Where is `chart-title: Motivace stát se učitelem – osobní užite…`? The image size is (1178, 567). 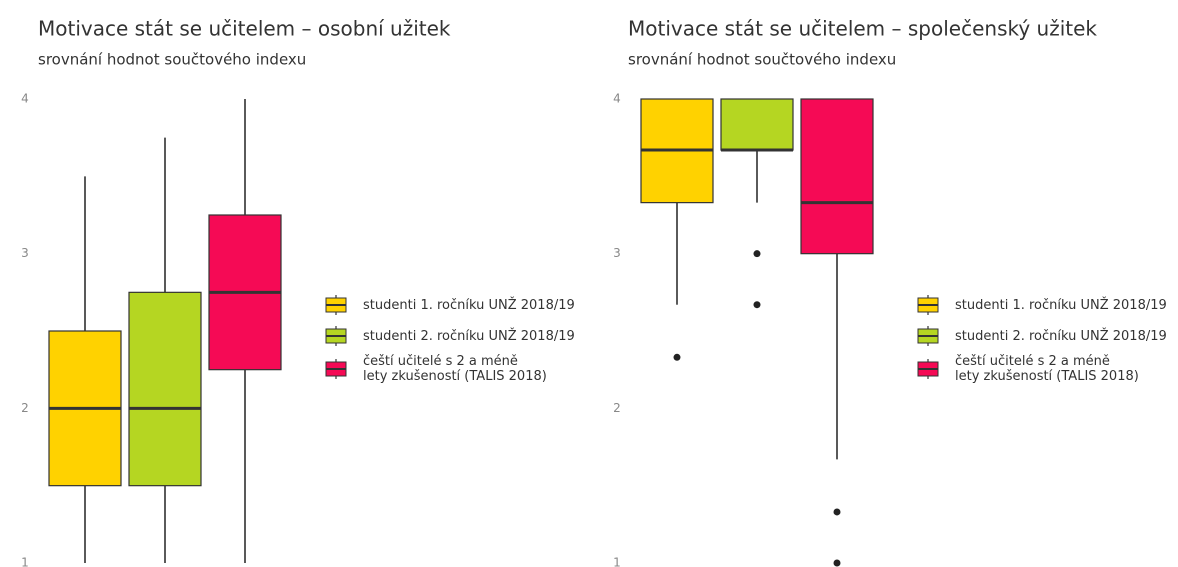 chart-title: Motivace stát se učitelem – osobní užite… is located at coordinates (244, 29).